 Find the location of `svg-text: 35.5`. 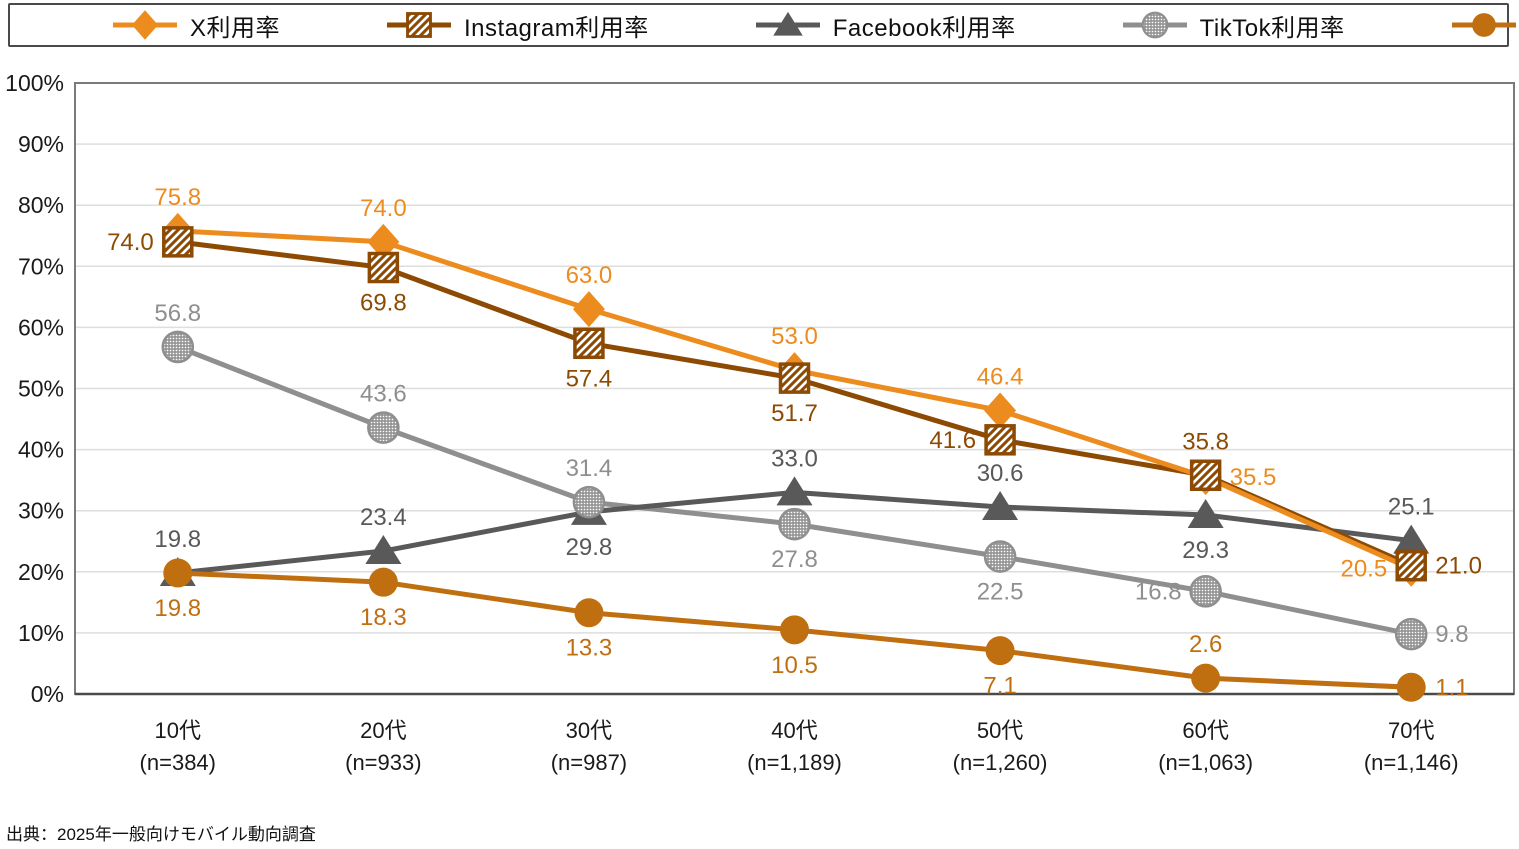

svg-text: 35.5 is located at coordinates (1253, 477).